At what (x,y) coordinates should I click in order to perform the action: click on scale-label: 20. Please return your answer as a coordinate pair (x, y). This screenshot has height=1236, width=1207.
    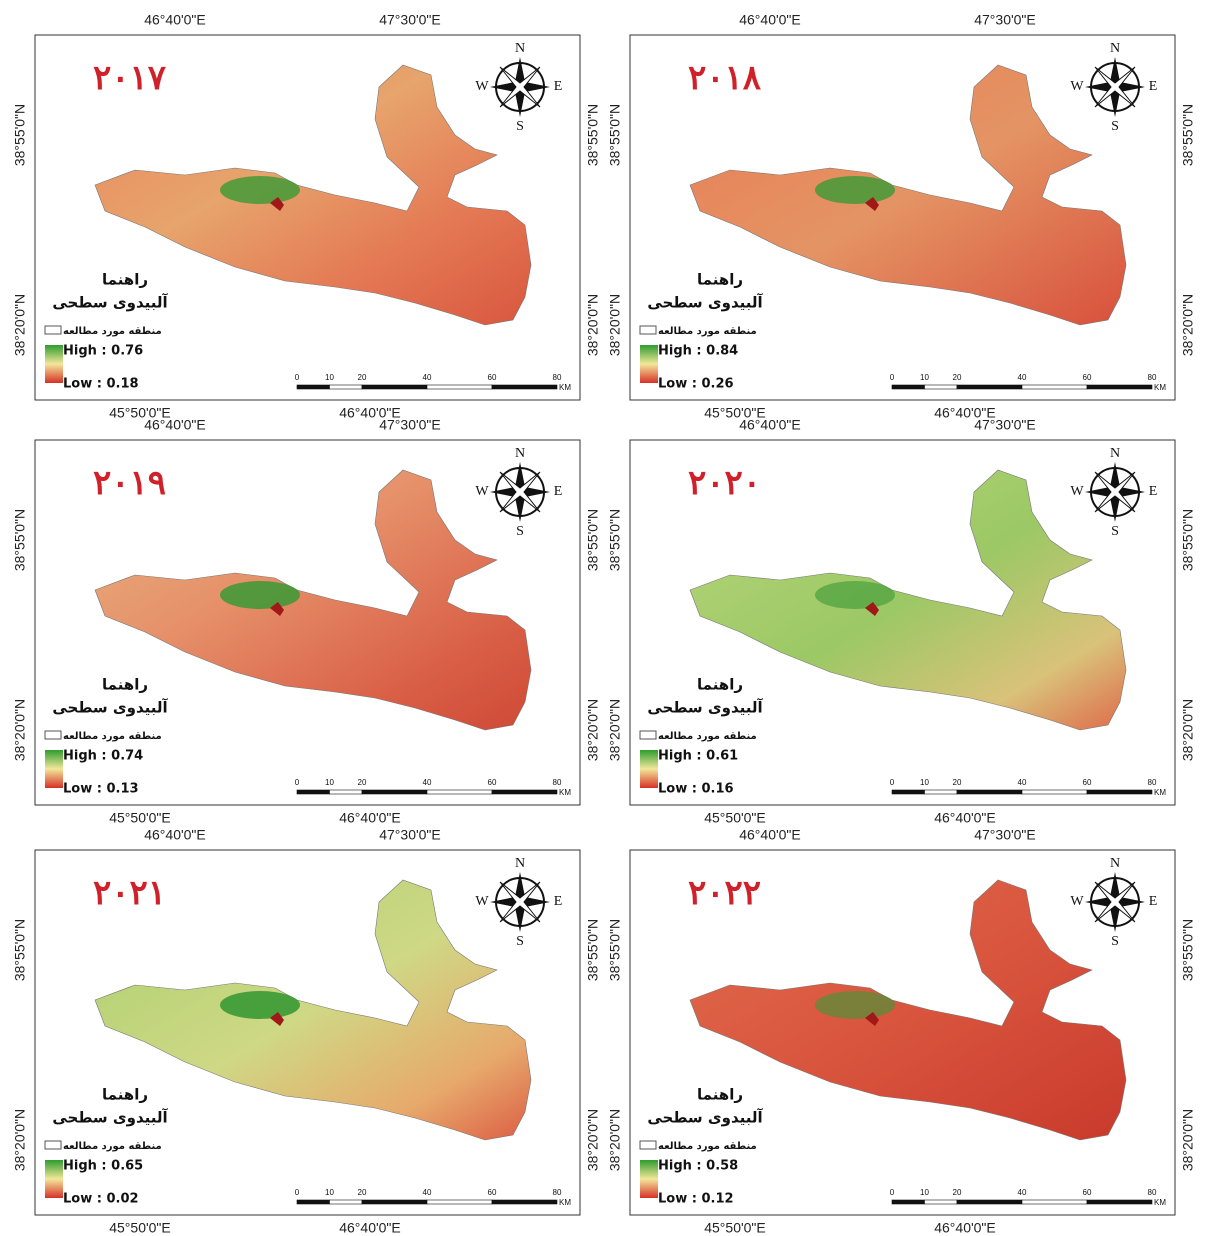
    Looking at the image, I should click on (362, 782).